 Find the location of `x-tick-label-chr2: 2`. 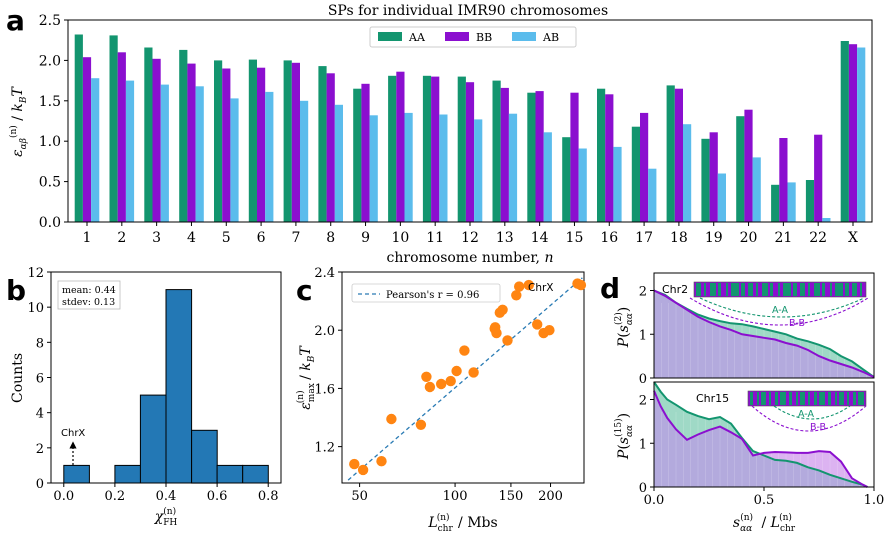

x-tick-label-chr2: 2 is located at coordinates (121, 238).